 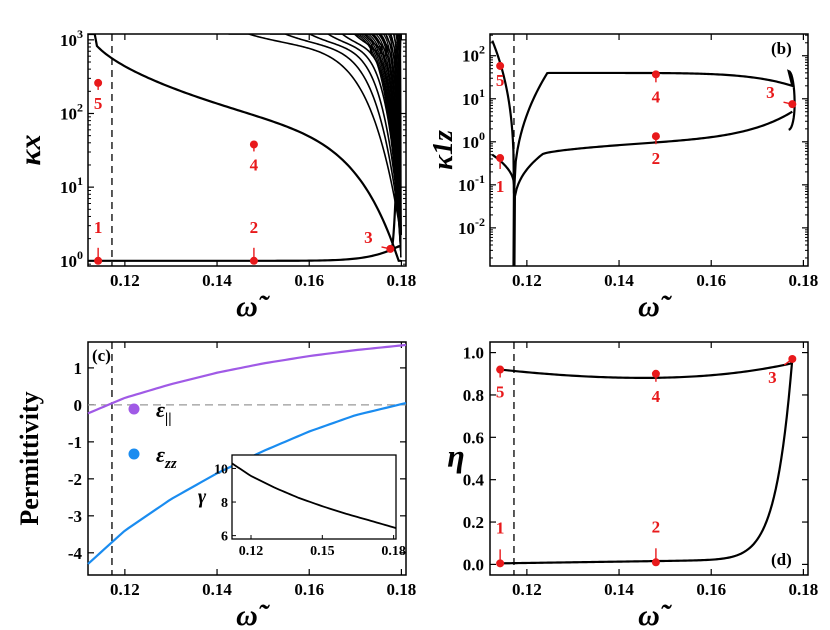 I want to click on legend-label-1: εzz, so click(x=166, y=457).